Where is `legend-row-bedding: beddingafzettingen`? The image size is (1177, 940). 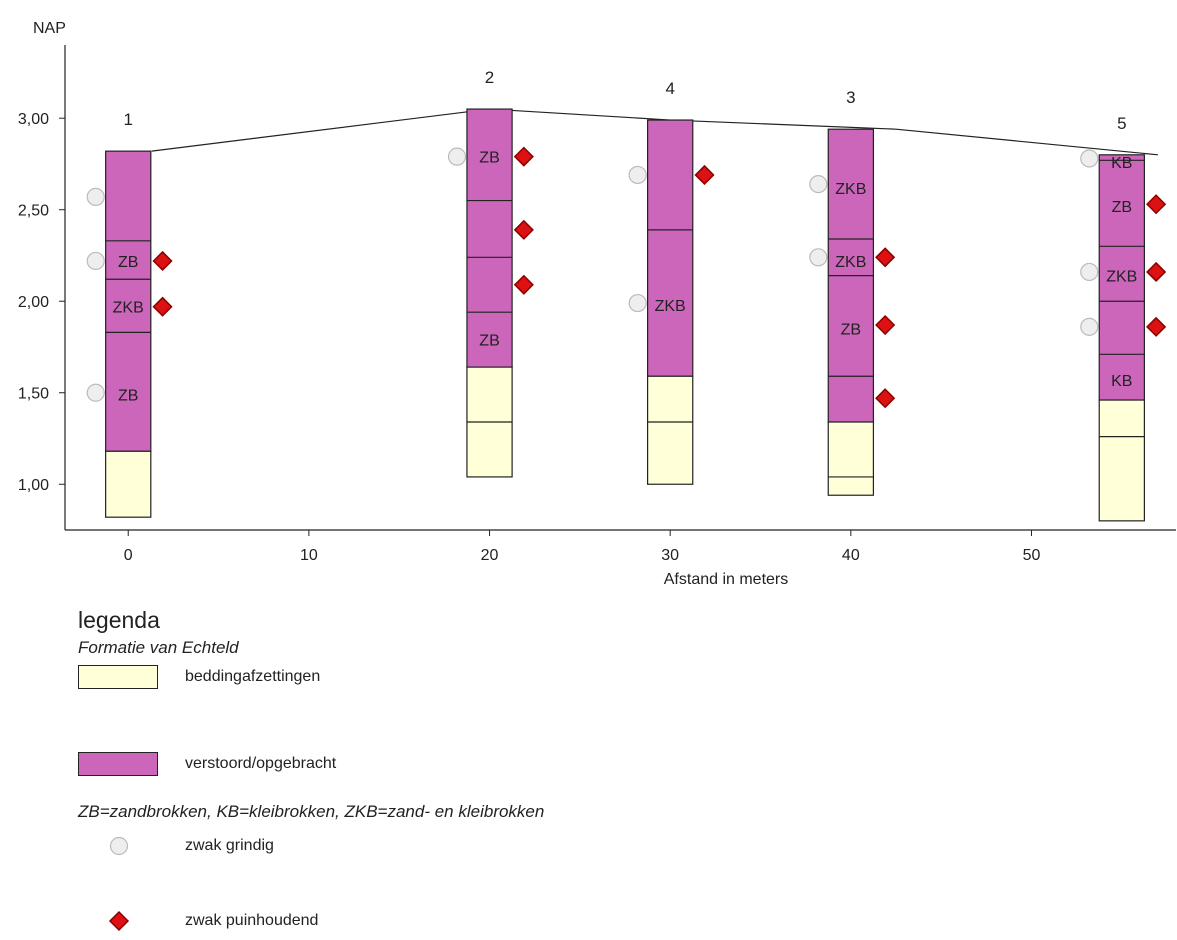 legend-row-bedding: beddingafzettingen is located at coordinates (199, 677).